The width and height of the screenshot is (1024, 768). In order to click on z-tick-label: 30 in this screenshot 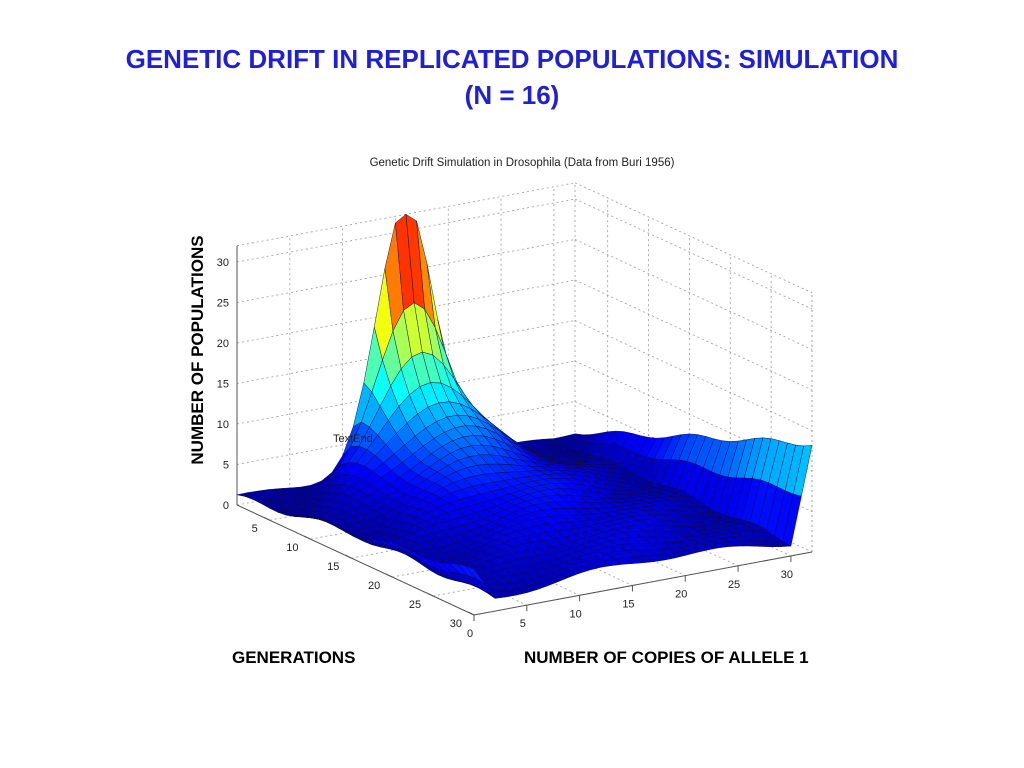, I will do `click(223, 263)`.